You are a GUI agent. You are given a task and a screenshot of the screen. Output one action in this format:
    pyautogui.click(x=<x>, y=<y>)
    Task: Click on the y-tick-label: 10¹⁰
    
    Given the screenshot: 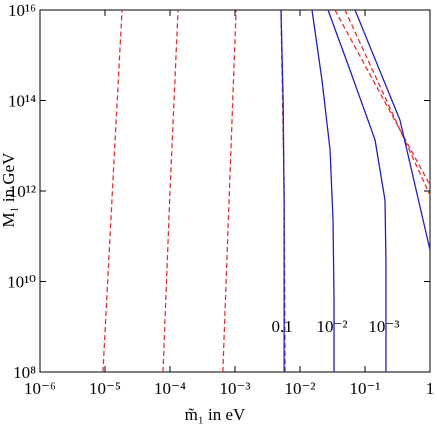 What is the action you would take?
    pyautogui.click(x=21, y=282)
    